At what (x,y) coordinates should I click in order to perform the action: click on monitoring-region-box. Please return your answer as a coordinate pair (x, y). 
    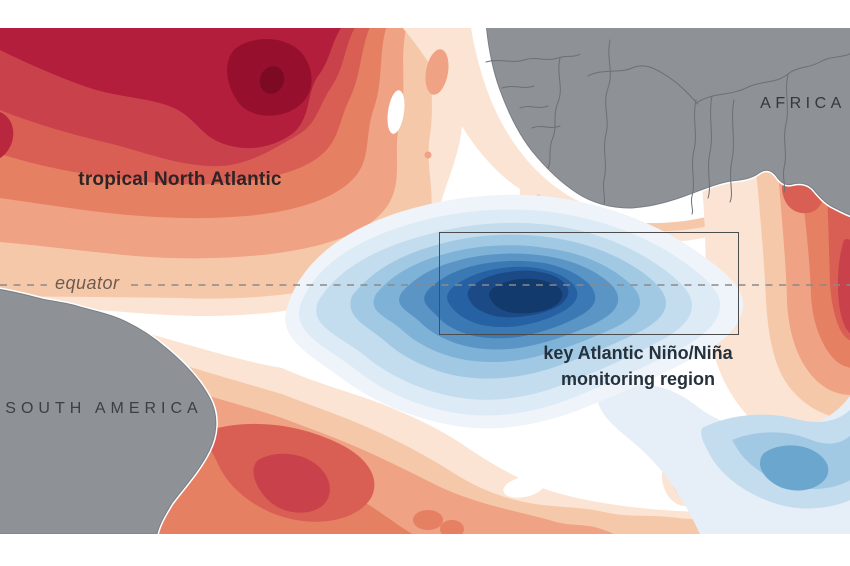
    Looking at the image, I should click on (589, 283).